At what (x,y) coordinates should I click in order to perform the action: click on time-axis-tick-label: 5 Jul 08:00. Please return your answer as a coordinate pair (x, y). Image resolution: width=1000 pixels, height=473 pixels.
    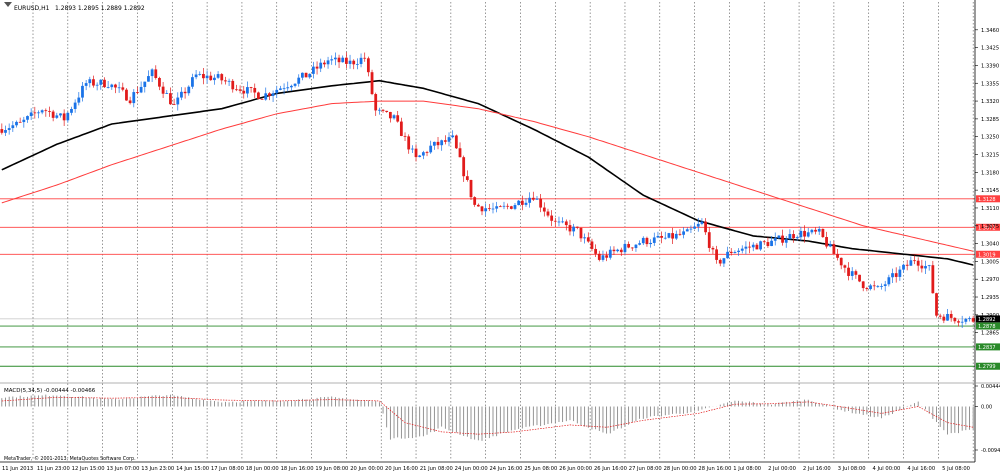
    Looking at the image, I should click on (956, 469).